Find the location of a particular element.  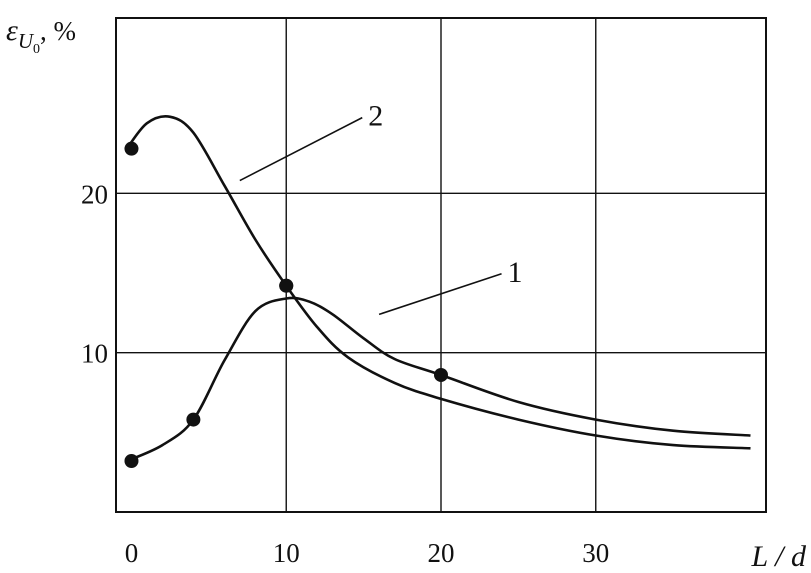

series-1-label: 1 is located at coordinates (515, 272).